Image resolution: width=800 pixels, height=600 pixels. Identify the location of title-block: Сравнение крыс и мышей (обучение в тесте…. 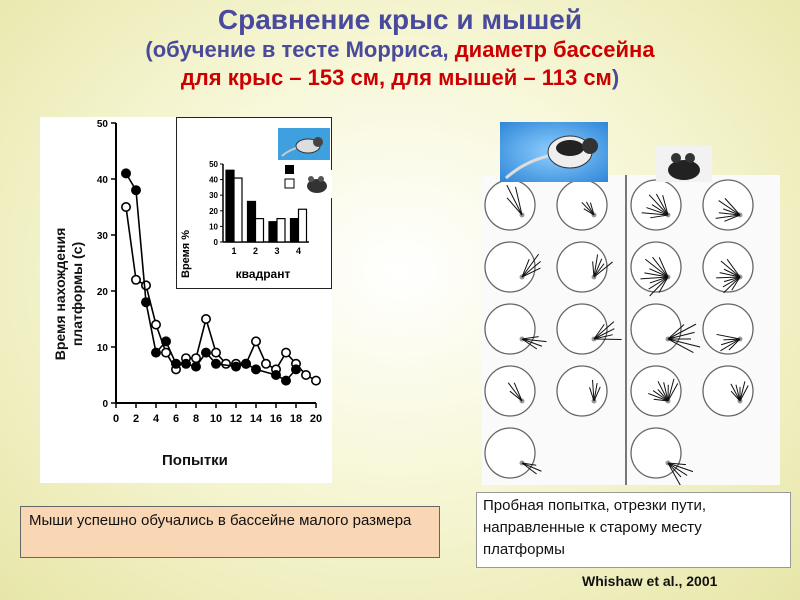
(400, 48).